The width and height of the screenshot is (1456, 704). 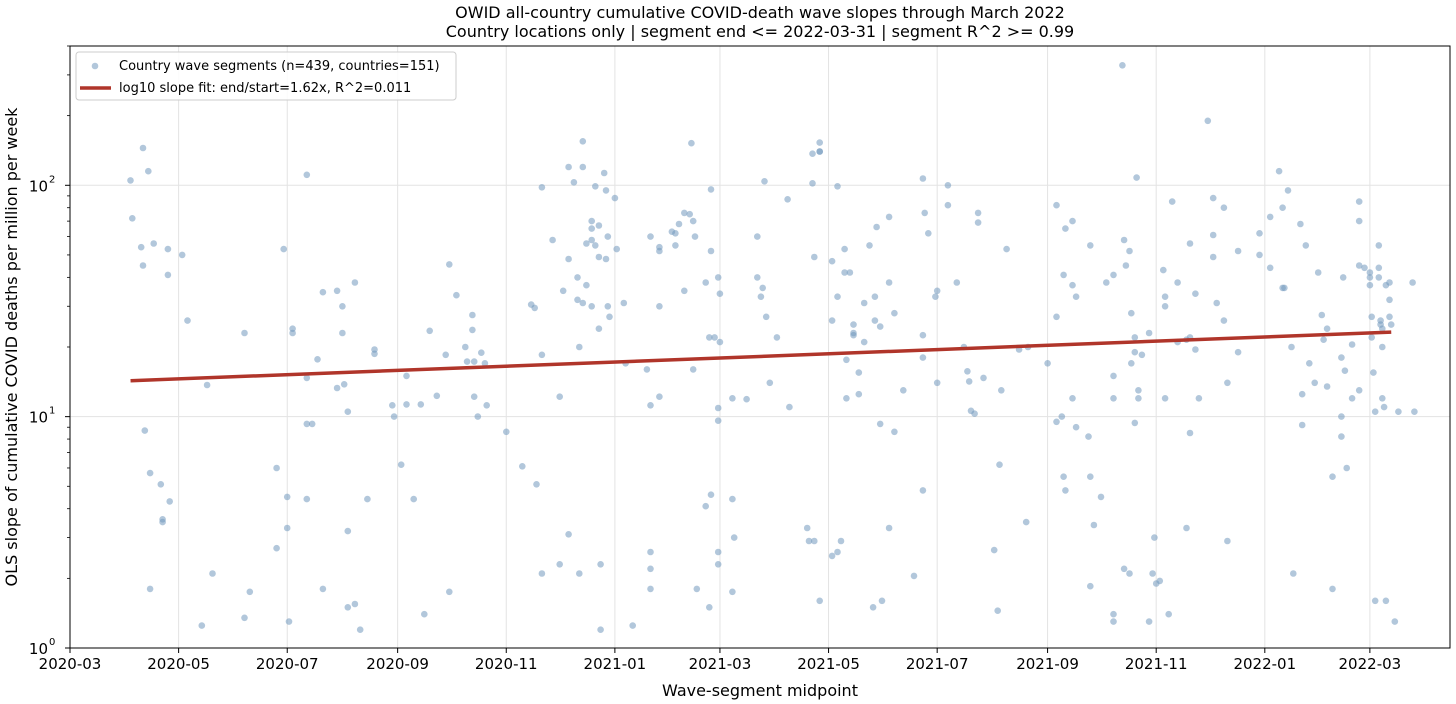 What do you see at coordinates (761, 356) in the screenshot?
I see `fit-line` at bounding box center [761, 356].